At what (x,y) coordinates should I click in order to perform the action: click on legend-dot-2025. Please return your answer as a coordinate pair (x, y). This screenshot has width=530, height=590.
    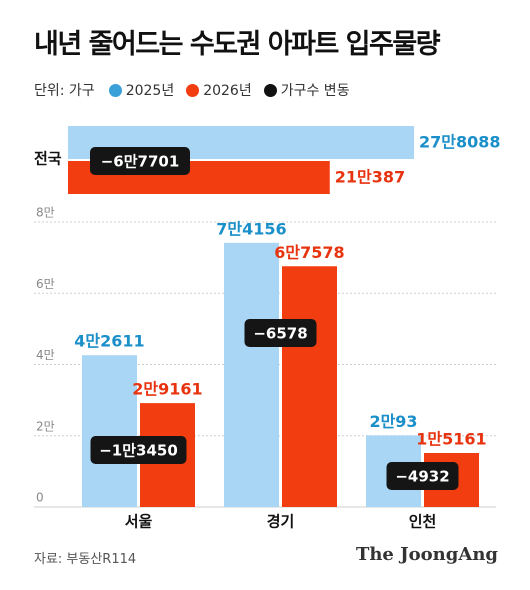
    Looking at the image, I should click on (115, 90).